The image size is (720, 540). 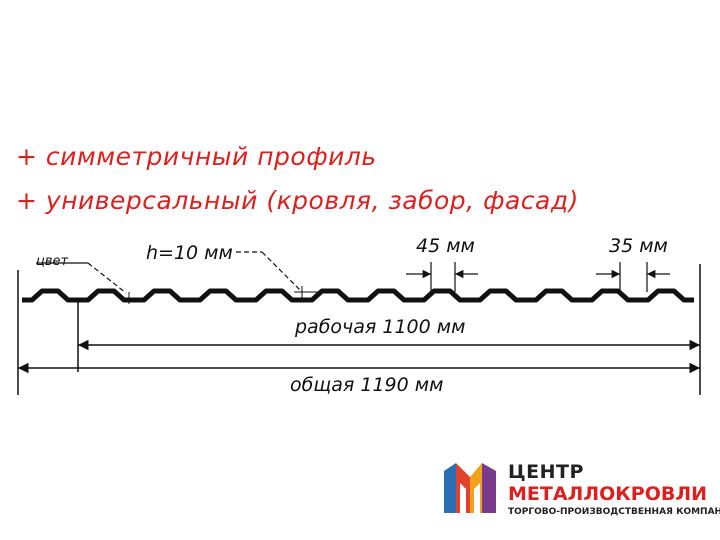 What do you see at coordinates (470, 488) in the screenshot?
I see `logo-mark-icon` at bounding box center [470, 488].